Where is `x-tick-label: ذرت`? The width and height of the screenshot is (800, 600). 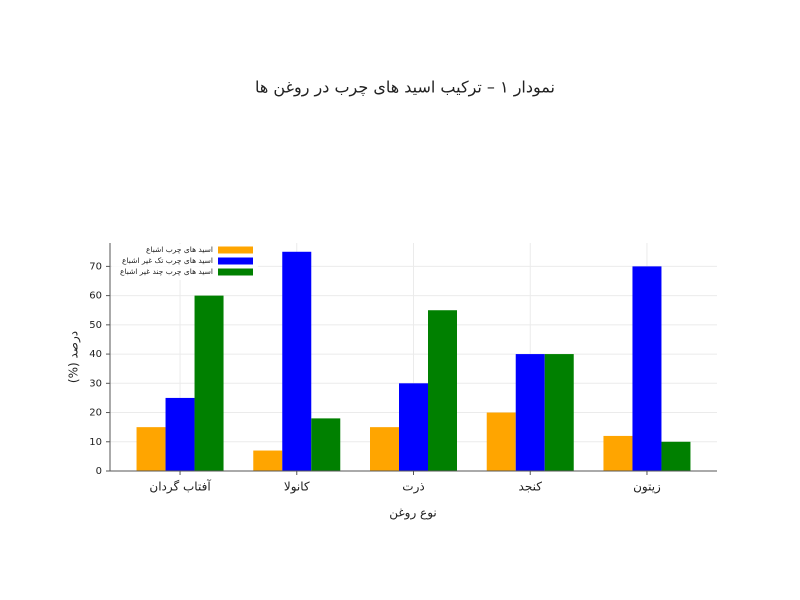 x-tick-label: ذرت is located at coordinates (413, 487).